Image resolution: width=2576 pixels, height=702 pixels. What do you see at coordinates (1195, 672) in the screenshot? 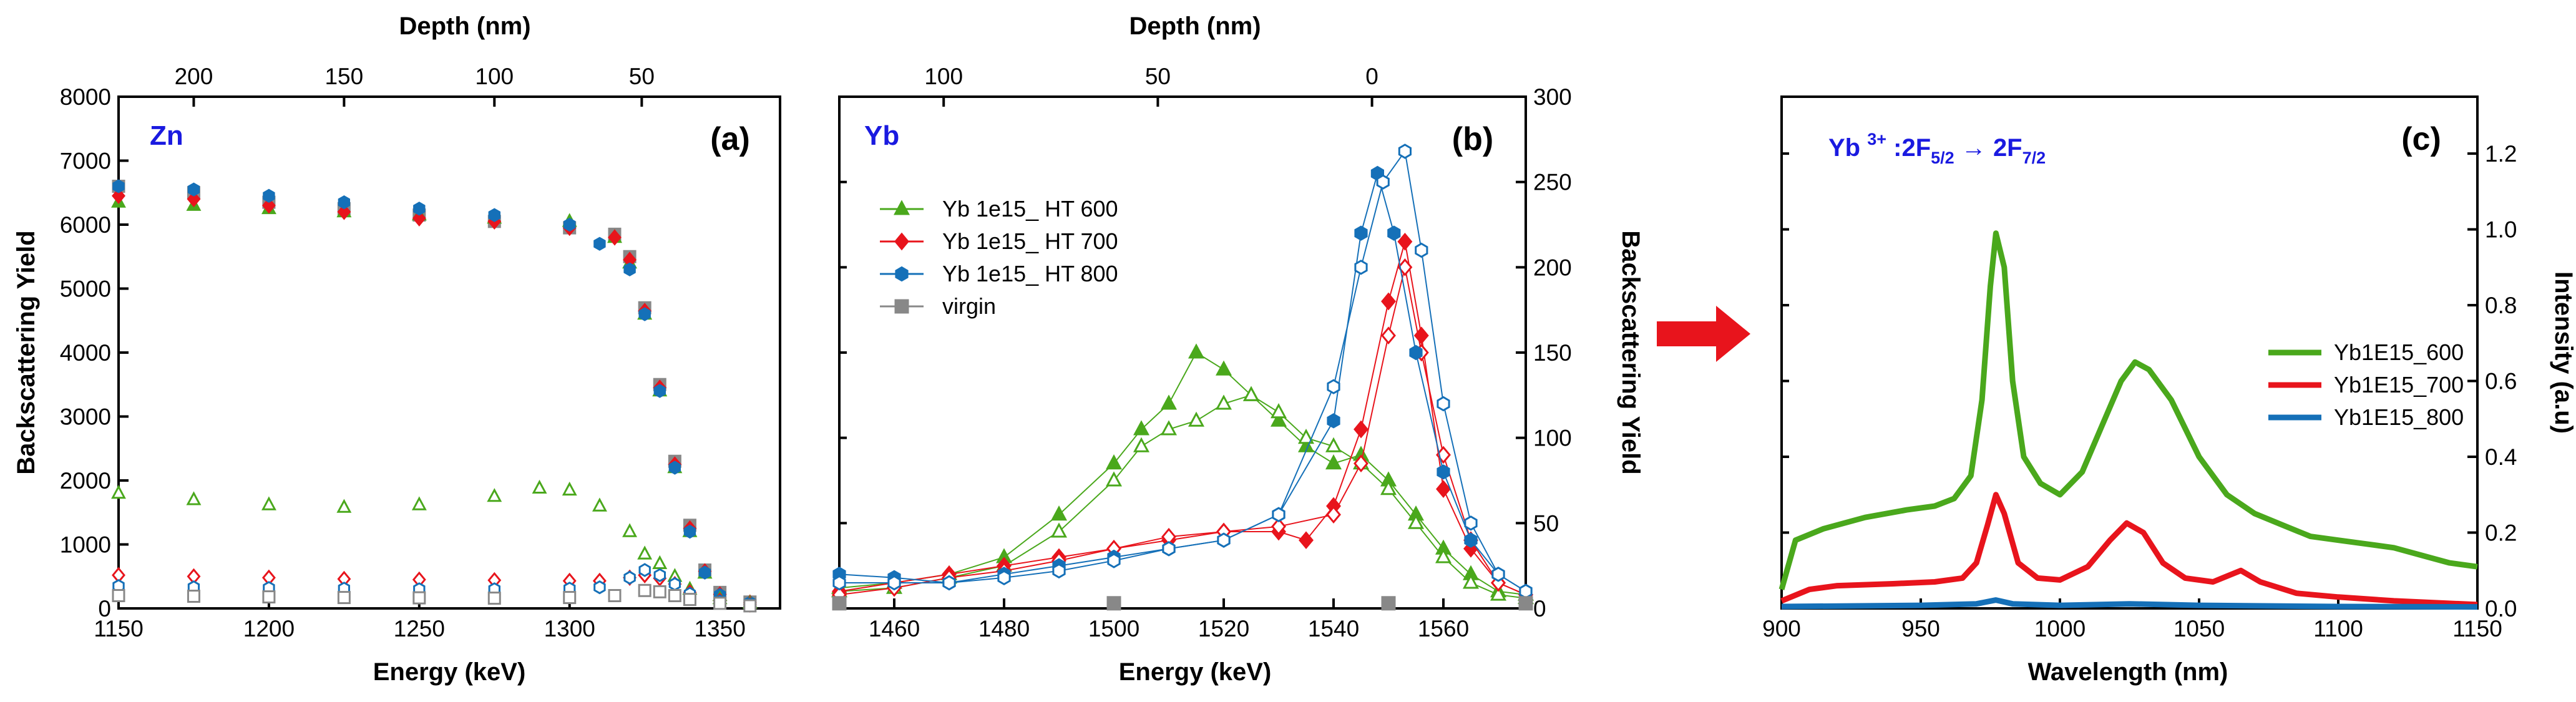
I see `panel-b-x-axis-title: Energy (keV)` at bounding box center [1195, 672].